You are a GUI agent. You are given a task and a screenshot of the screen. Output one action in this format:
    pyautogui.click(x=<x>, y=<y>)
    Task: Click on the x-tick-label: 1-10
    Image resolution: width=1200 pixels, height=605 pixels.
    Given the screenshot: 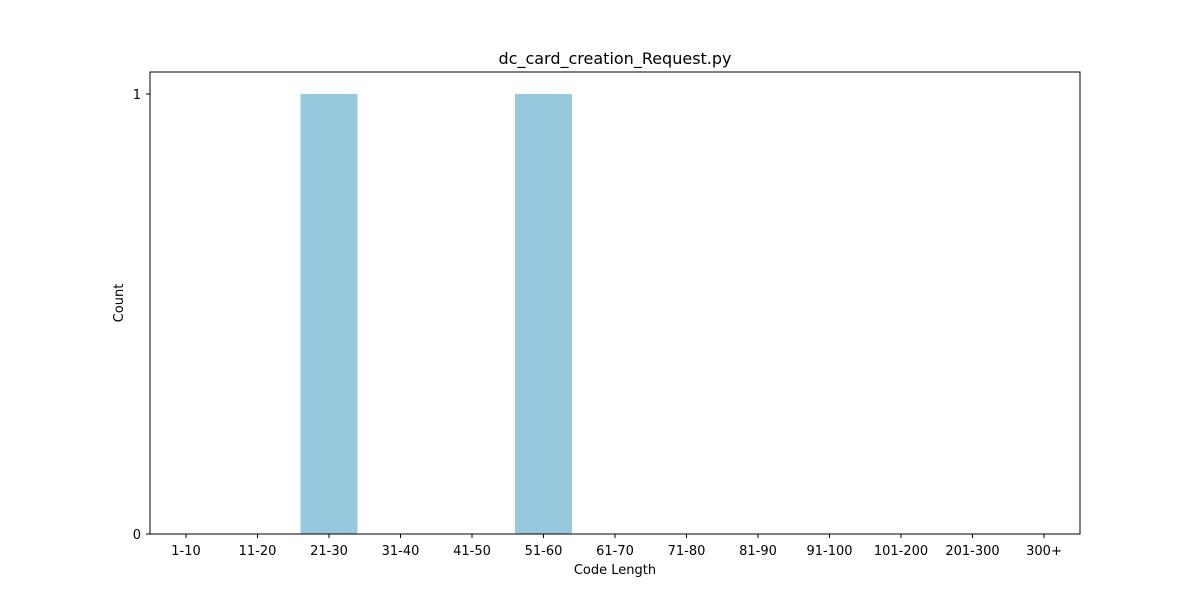 What is the action you would take?
    pyautogui.click(x=186, y=551)
    